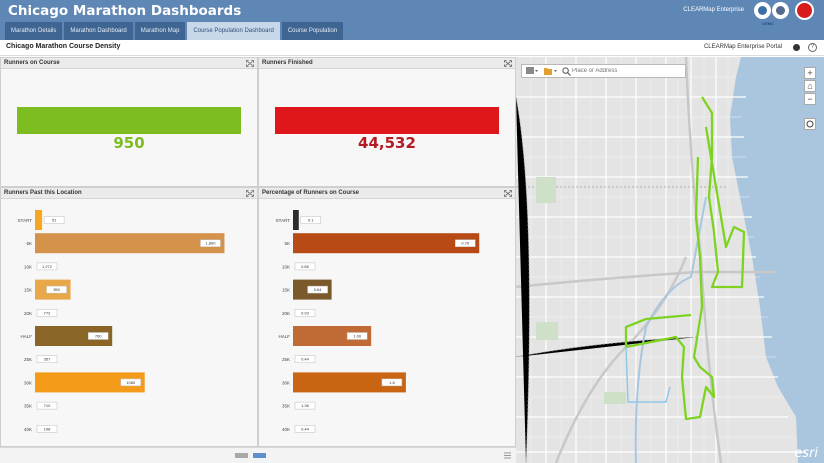 The image size is (824, 463). Describe the element at coordinates (305, 405) in the screenshot. I see `value-label: 1.36` at that location.